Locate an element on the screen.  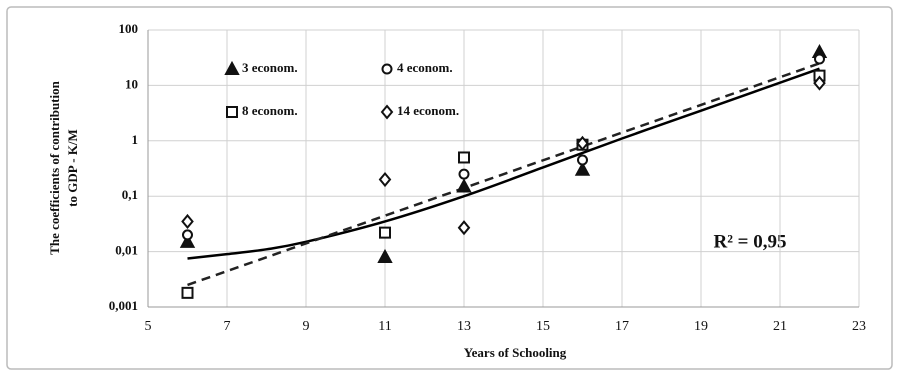
y-axis-label: The coefficients of contribution is located at coordinates (54, 167).